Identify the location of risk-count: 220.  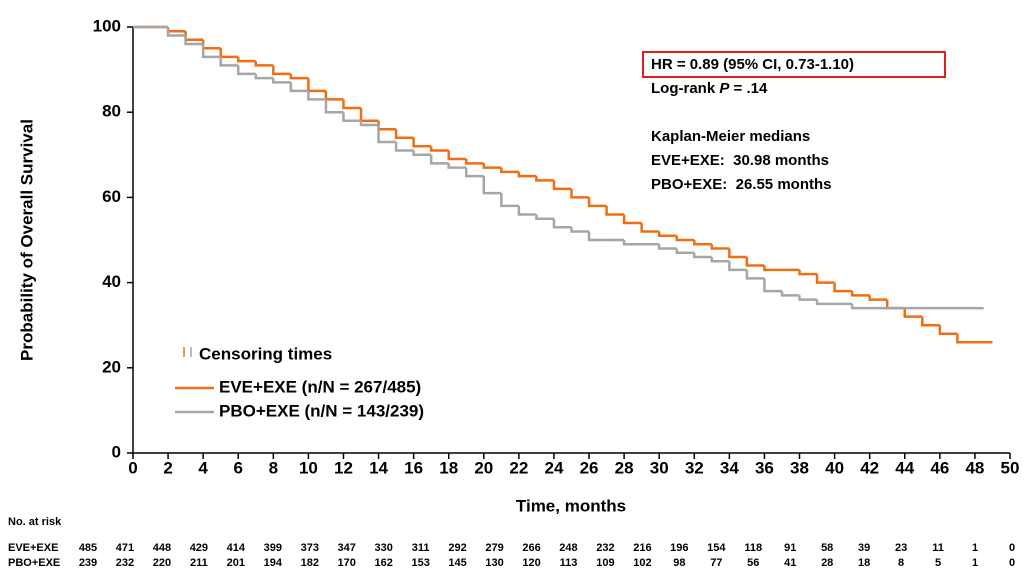
(162, 563).